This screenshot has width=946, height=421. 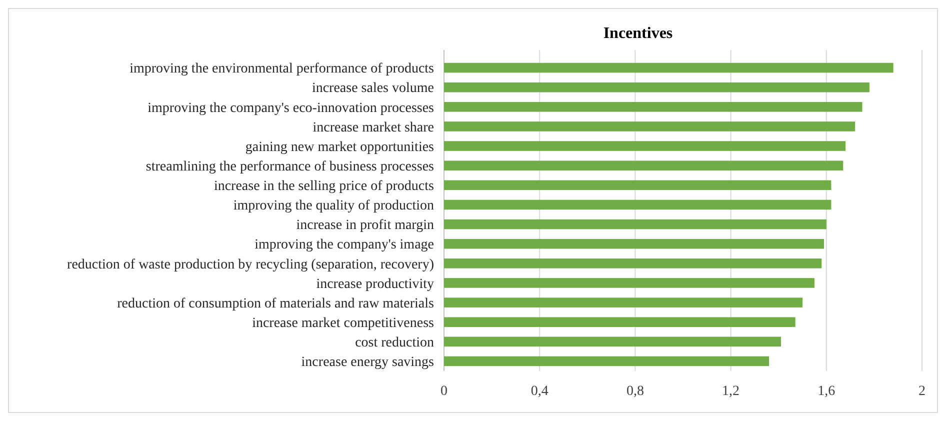 What do you see at coordinates (638, 33) in the screenshot?
I see `chart-title: Incentives` at bounding box center [638, 33].